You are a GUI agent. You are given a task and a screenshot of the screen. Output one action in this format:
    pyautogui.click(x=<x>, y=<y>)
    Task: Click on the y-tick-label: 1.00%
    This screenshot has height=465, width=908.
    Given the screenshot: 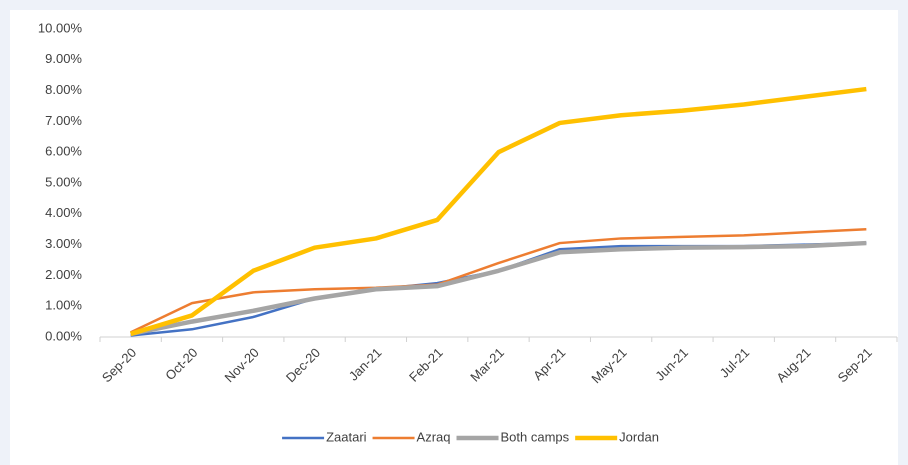 What is the action you would take?
    pyautogui.click(x=63, y=305)
    